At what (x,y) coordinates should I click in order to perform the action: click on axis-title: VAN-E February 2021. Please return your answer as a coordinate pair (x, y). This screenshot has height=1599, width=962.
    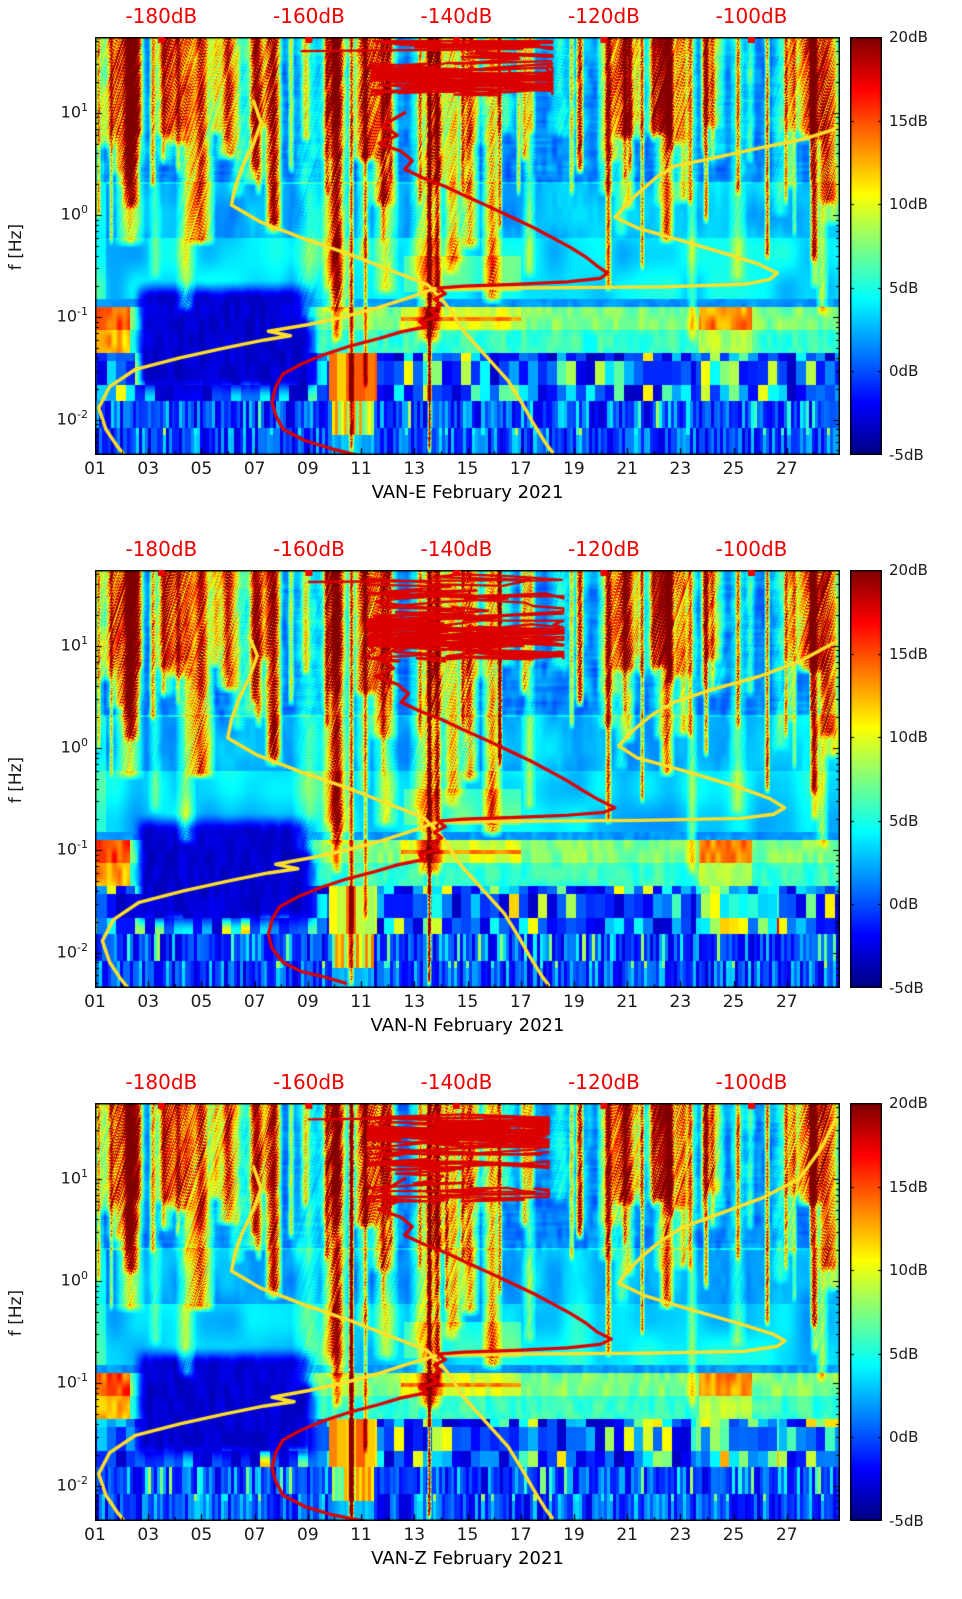
    Looking at the image, I should click on (467, 492).